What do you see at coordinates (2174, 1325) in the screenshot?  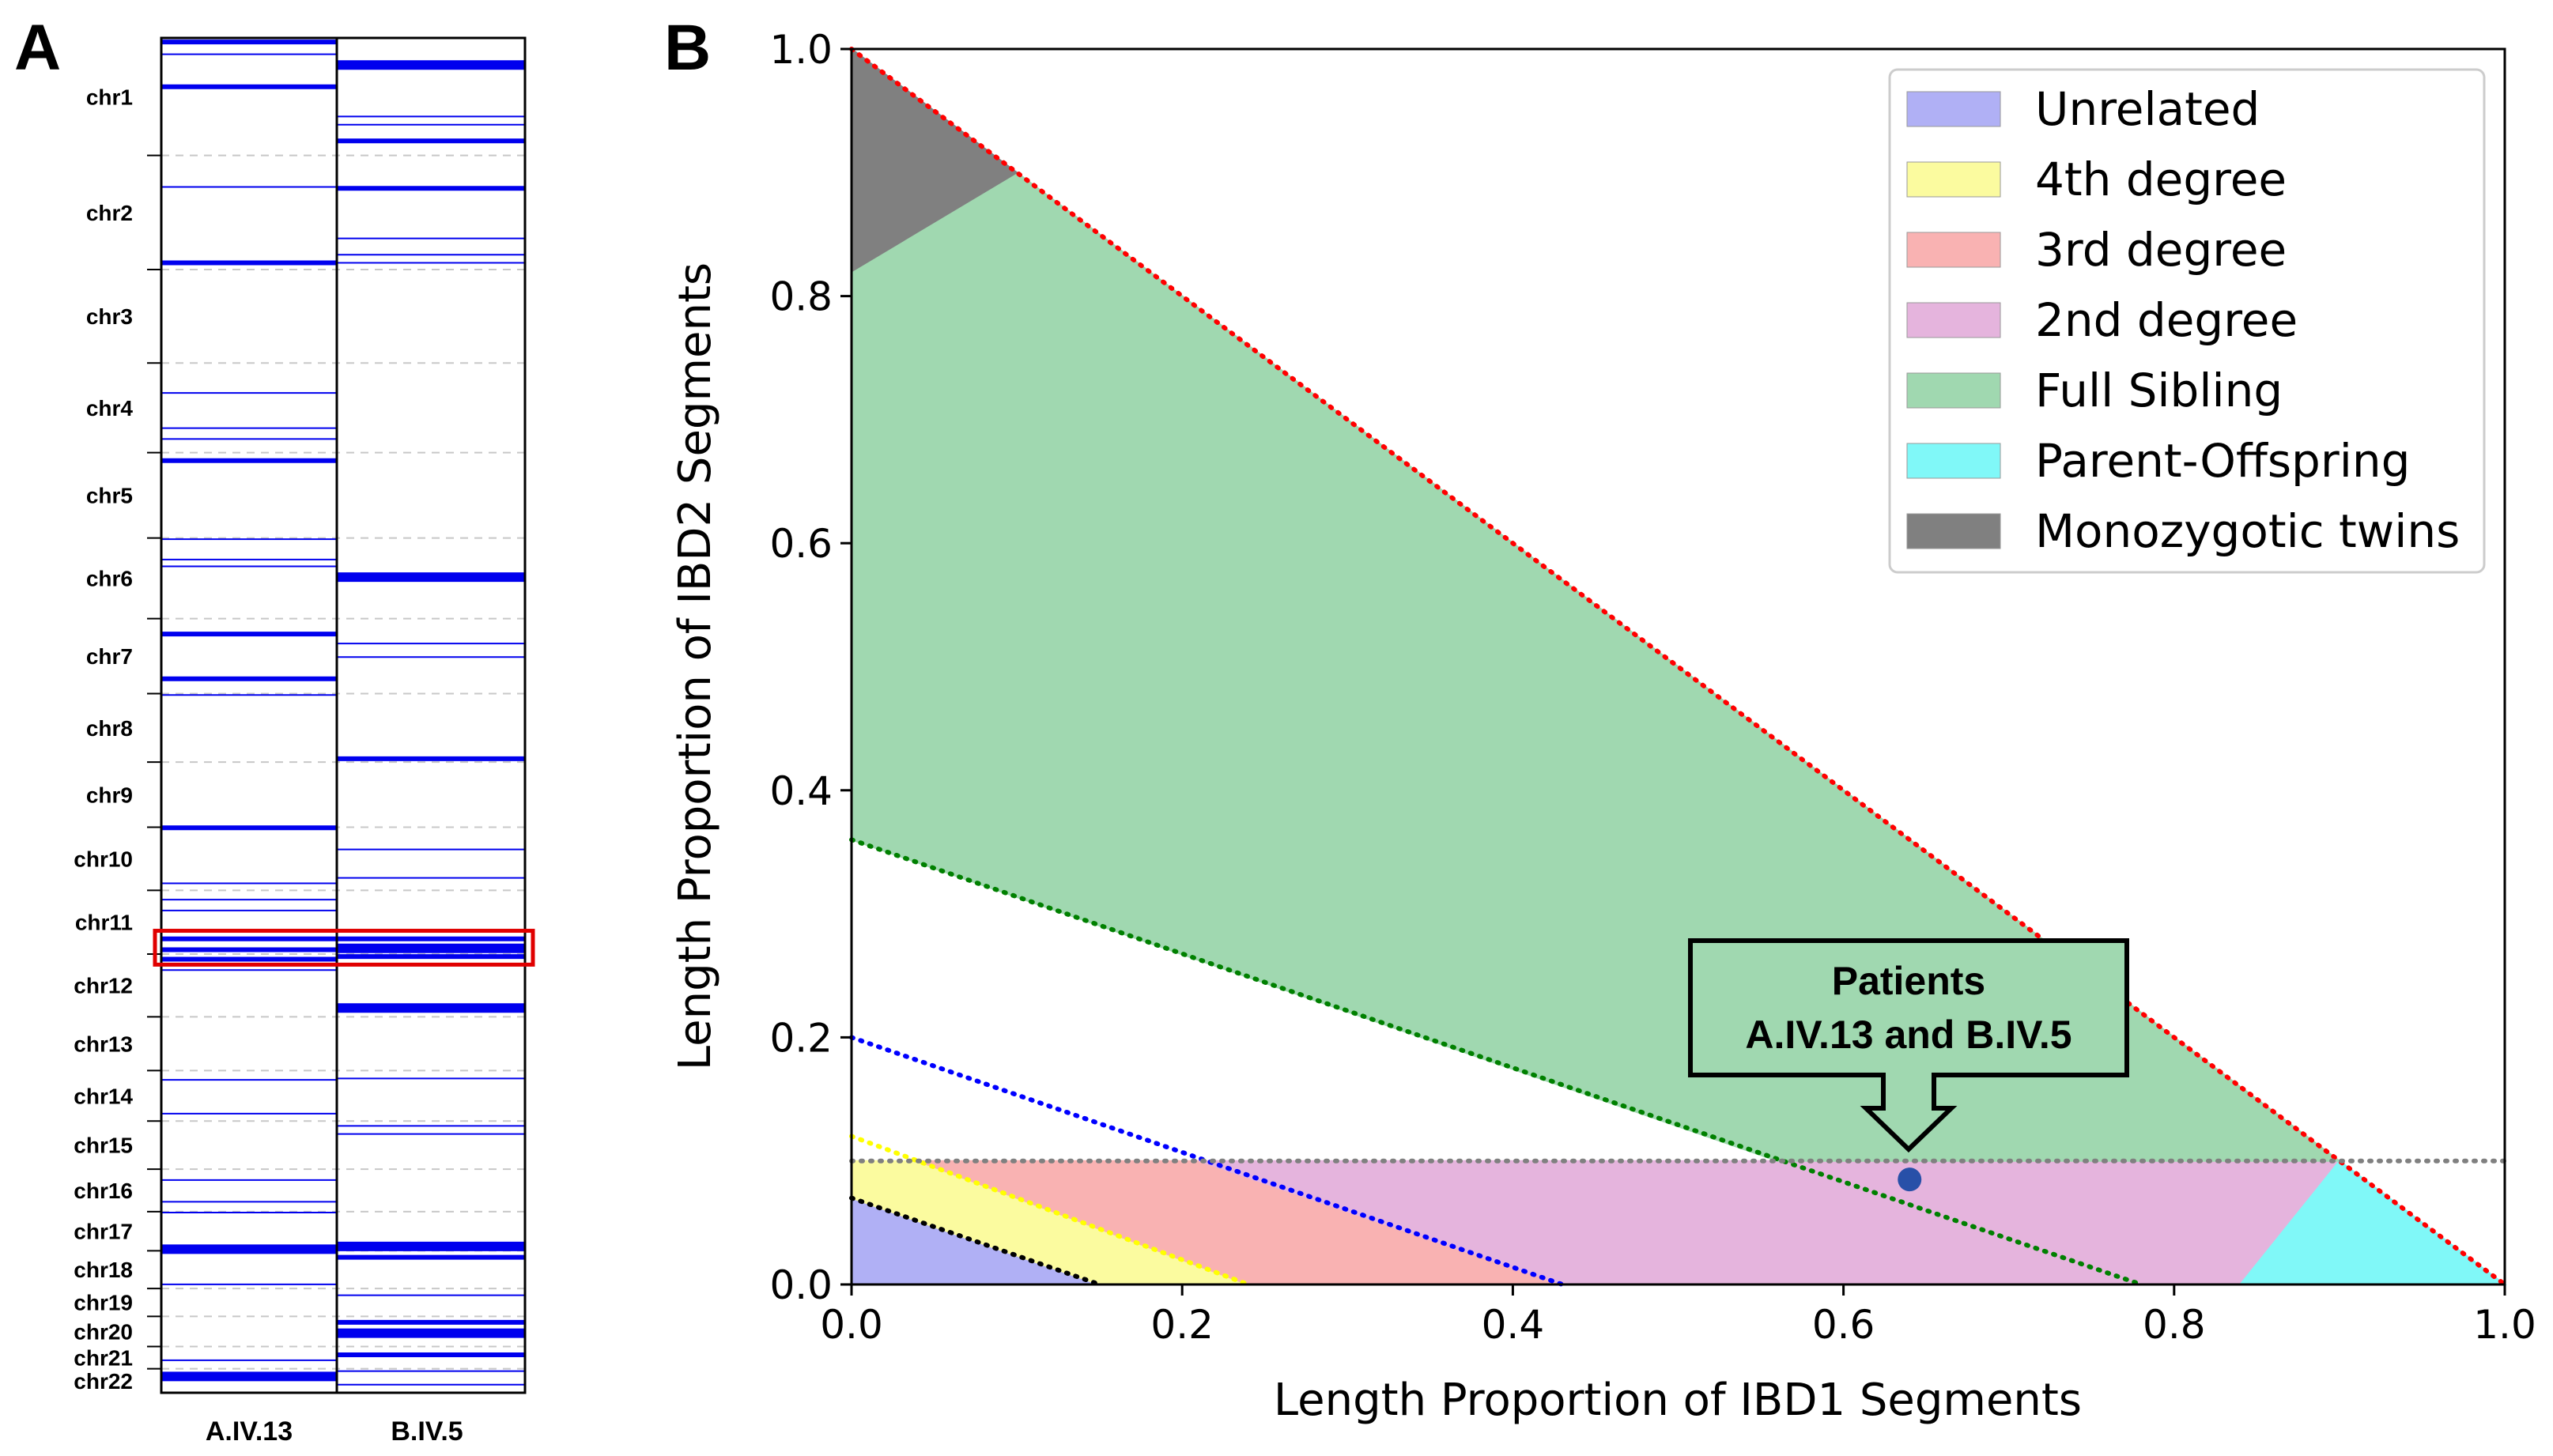 I see `x-tick-label: 0.8` at bounding box center [2174, 1325].